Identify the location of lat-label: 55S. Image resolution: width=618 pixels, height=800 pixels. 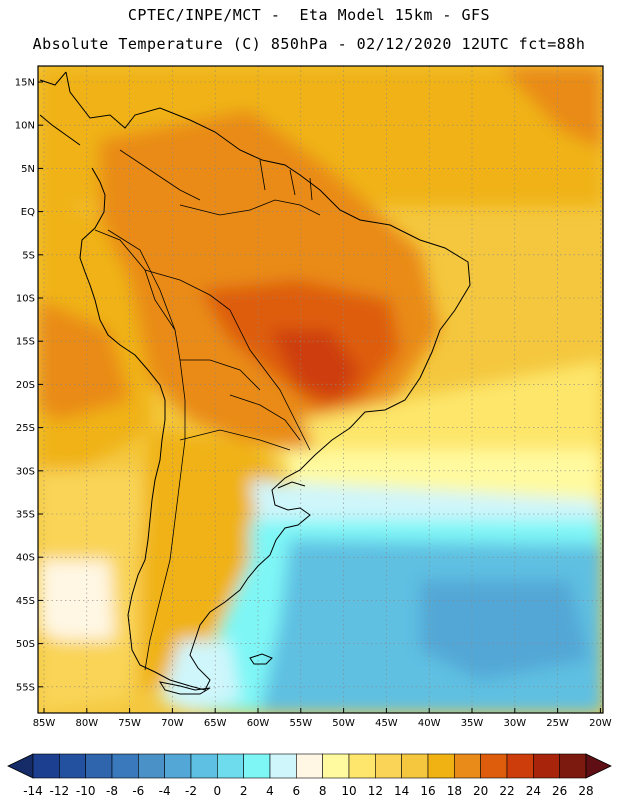
(25, 687).